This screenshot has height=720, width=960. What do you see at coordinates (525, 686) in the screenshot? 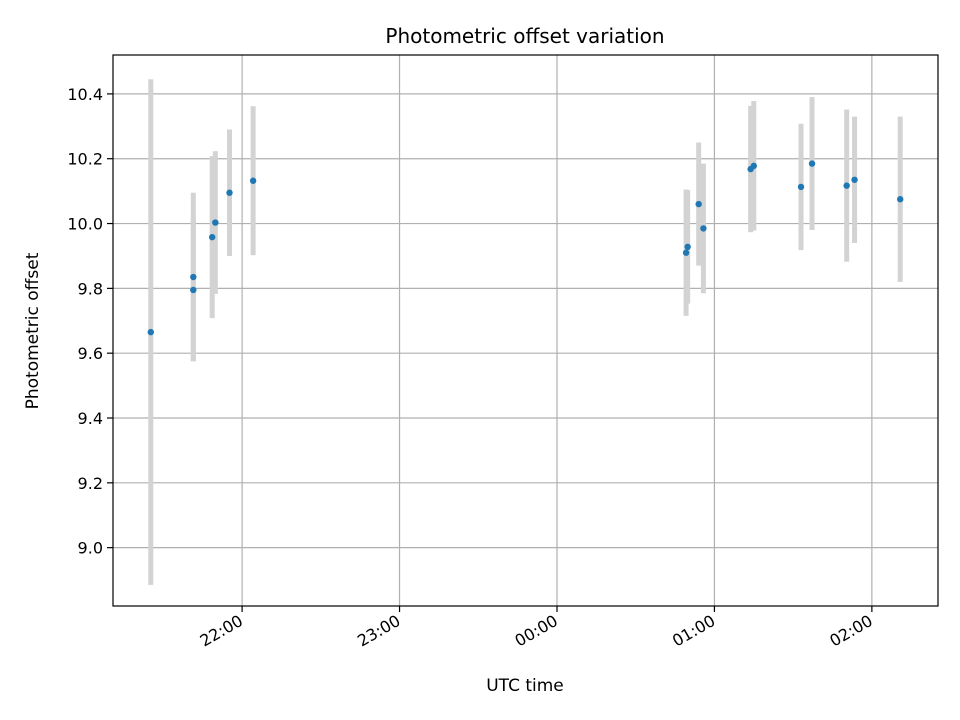
I see `x-axis-title: UTC time` at bounding box center [525, 686].